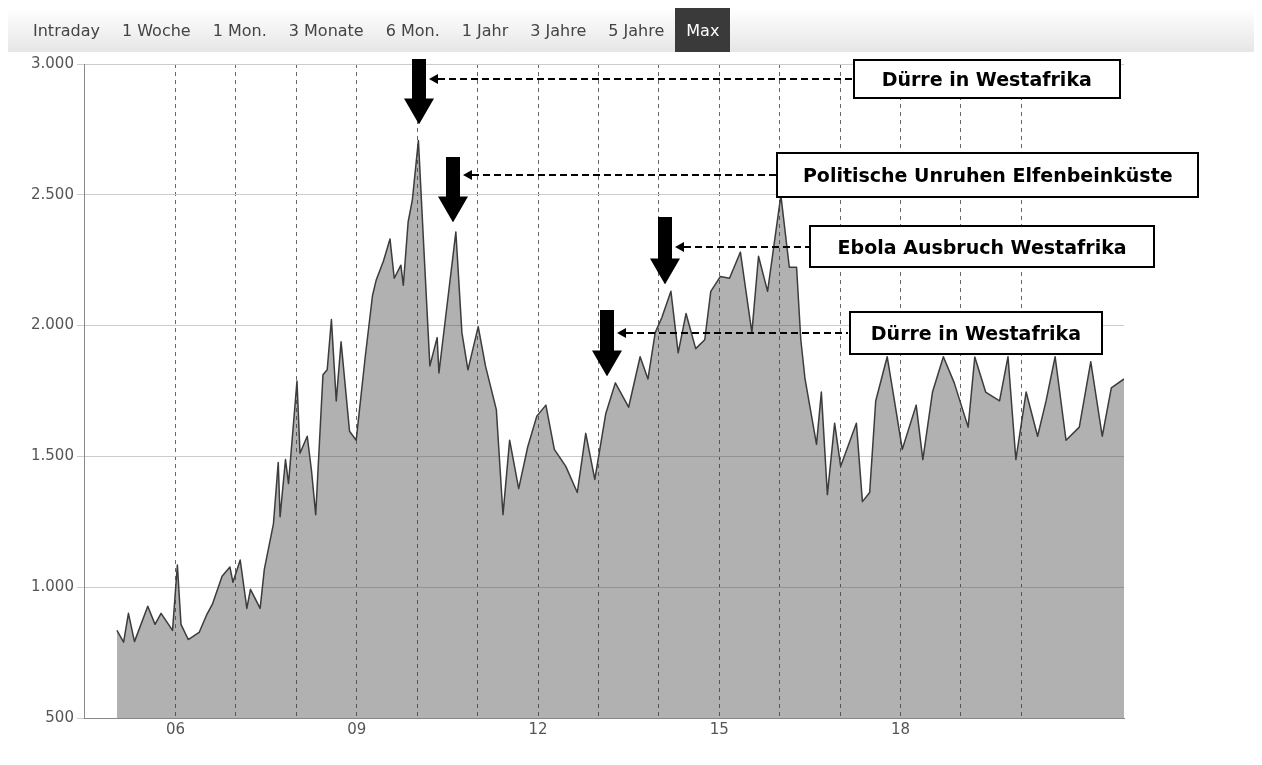 The width and height of the screenshot is (1262, 765). I want to click on text: 1 Jahr, so click(485, 30).